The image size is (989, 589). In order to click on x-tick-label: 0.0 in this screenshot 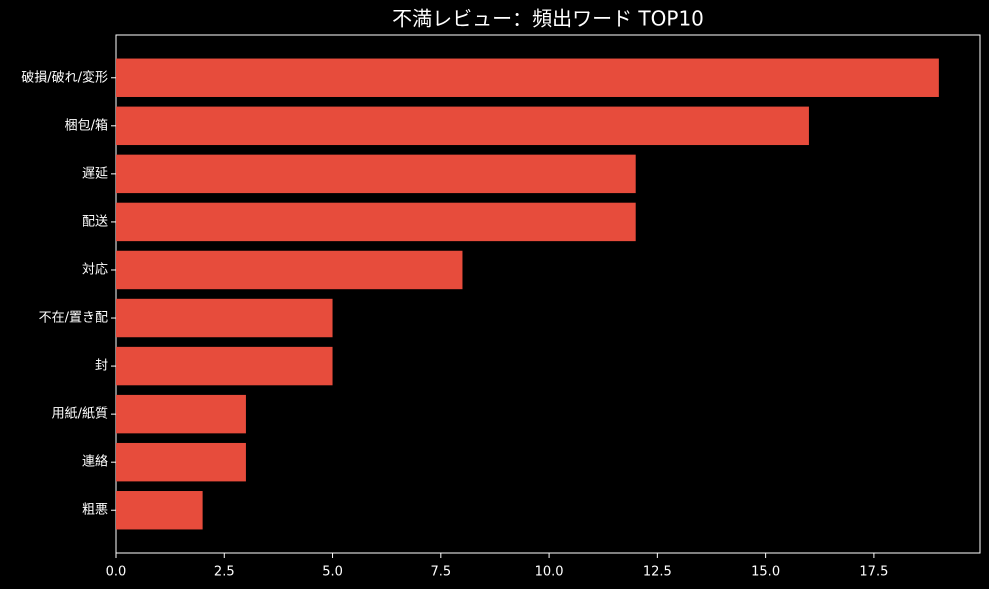, I will do `click(116, 572)`.